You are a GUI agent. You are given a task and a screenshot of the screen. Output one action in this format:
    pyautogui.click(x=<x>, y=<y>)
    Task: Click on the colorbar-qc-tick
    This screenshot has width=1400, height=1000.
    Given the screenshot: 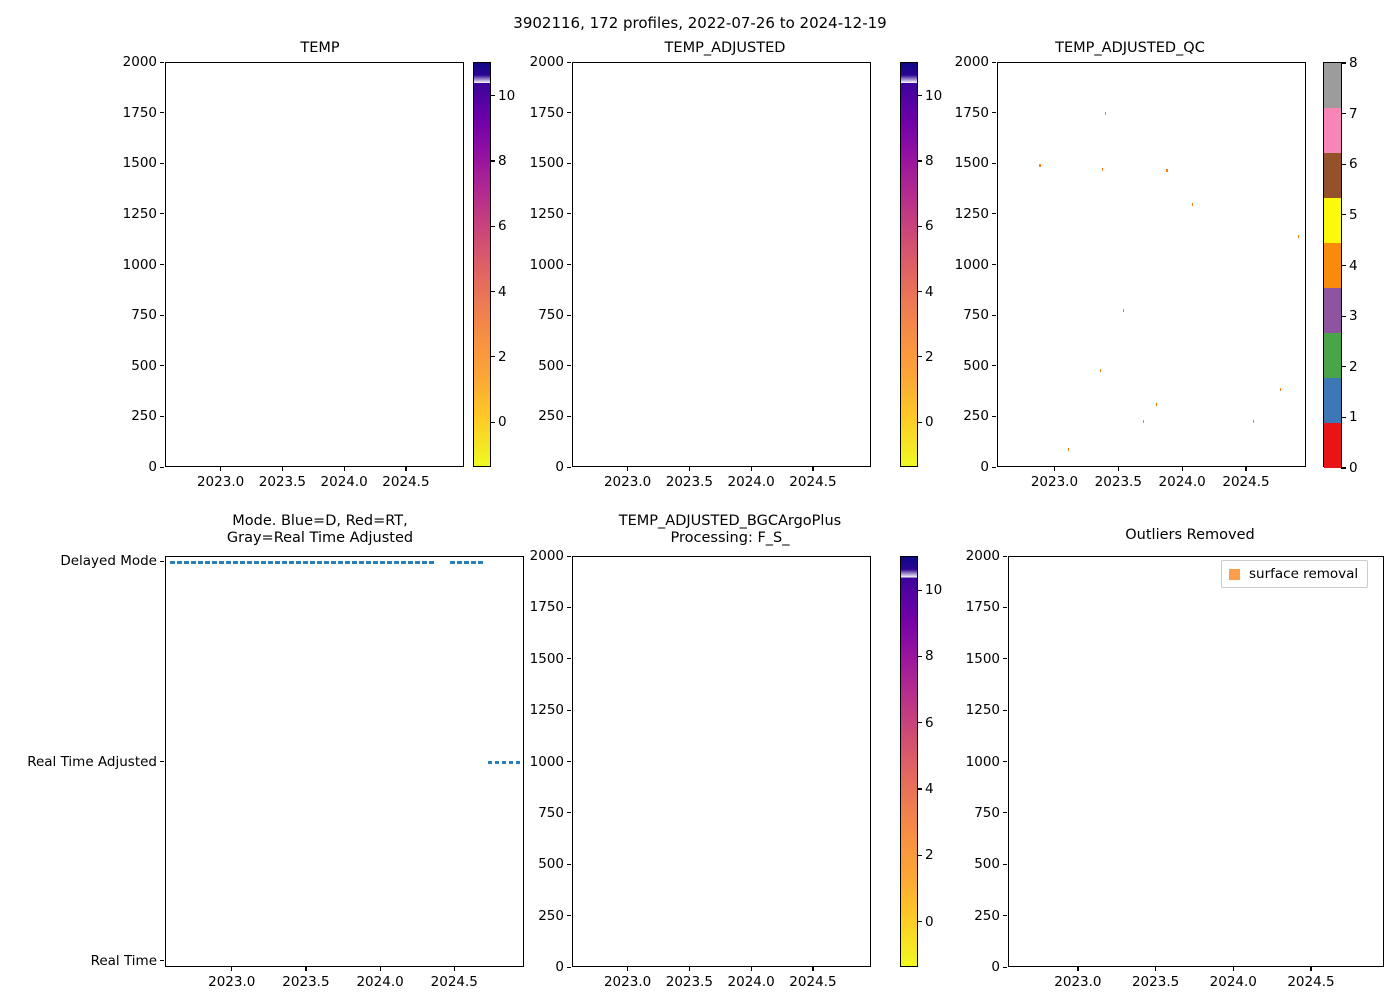 What is the action you would take?
    pyautogui.click(x=1343, y=468)
    